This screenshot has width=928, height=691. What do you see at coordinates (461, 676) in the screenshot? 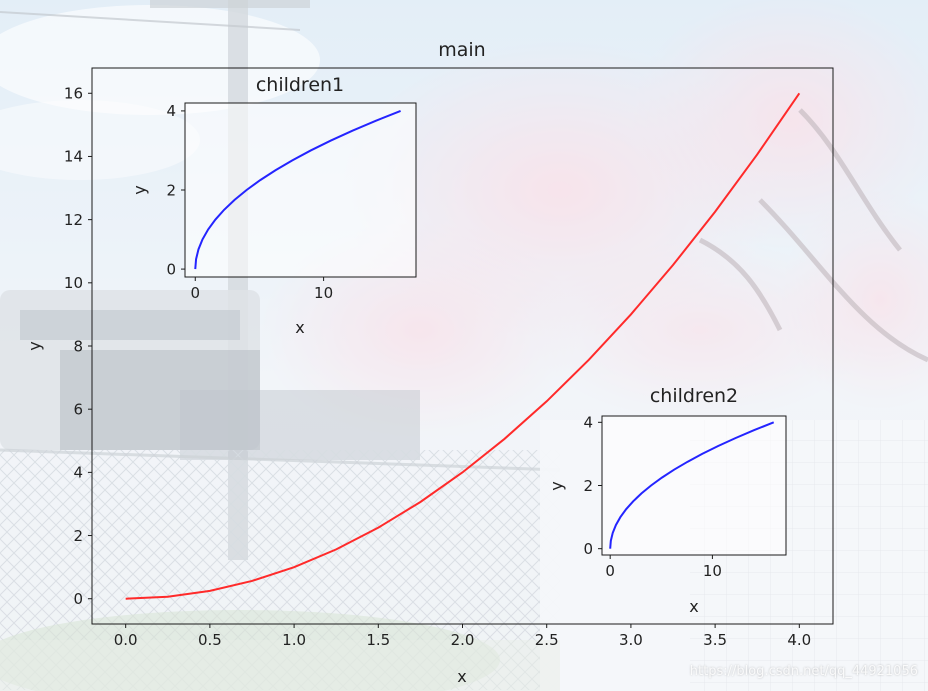
I see `main-xlabel: x` at bounding box center [461, 676].